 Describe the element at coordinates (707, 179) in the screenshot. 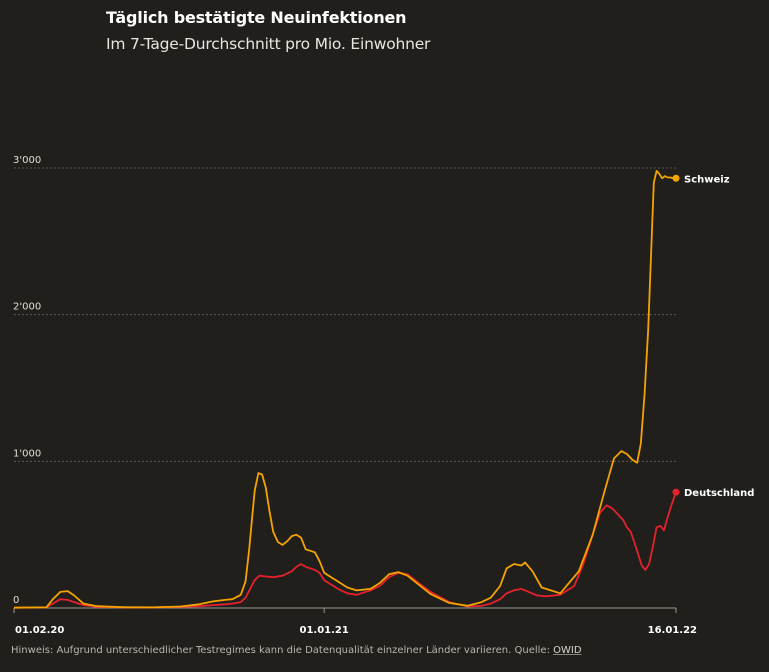

I see `series-label-schweiz: Schweiz` at that location.